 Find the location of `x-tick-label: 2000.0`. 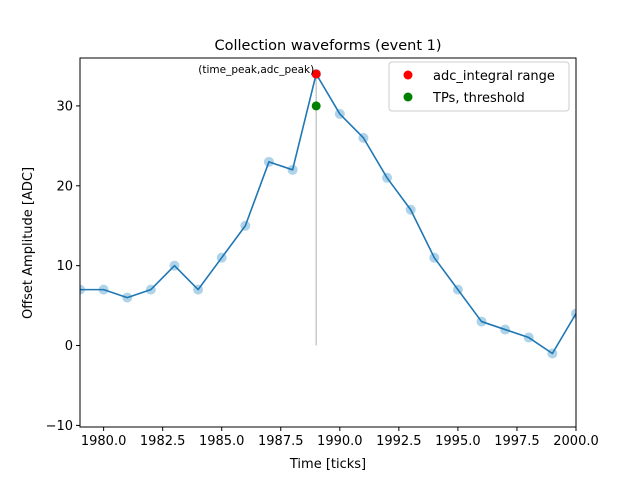

x-tick-label: 2000.0 is located at coordinates (576, 441).